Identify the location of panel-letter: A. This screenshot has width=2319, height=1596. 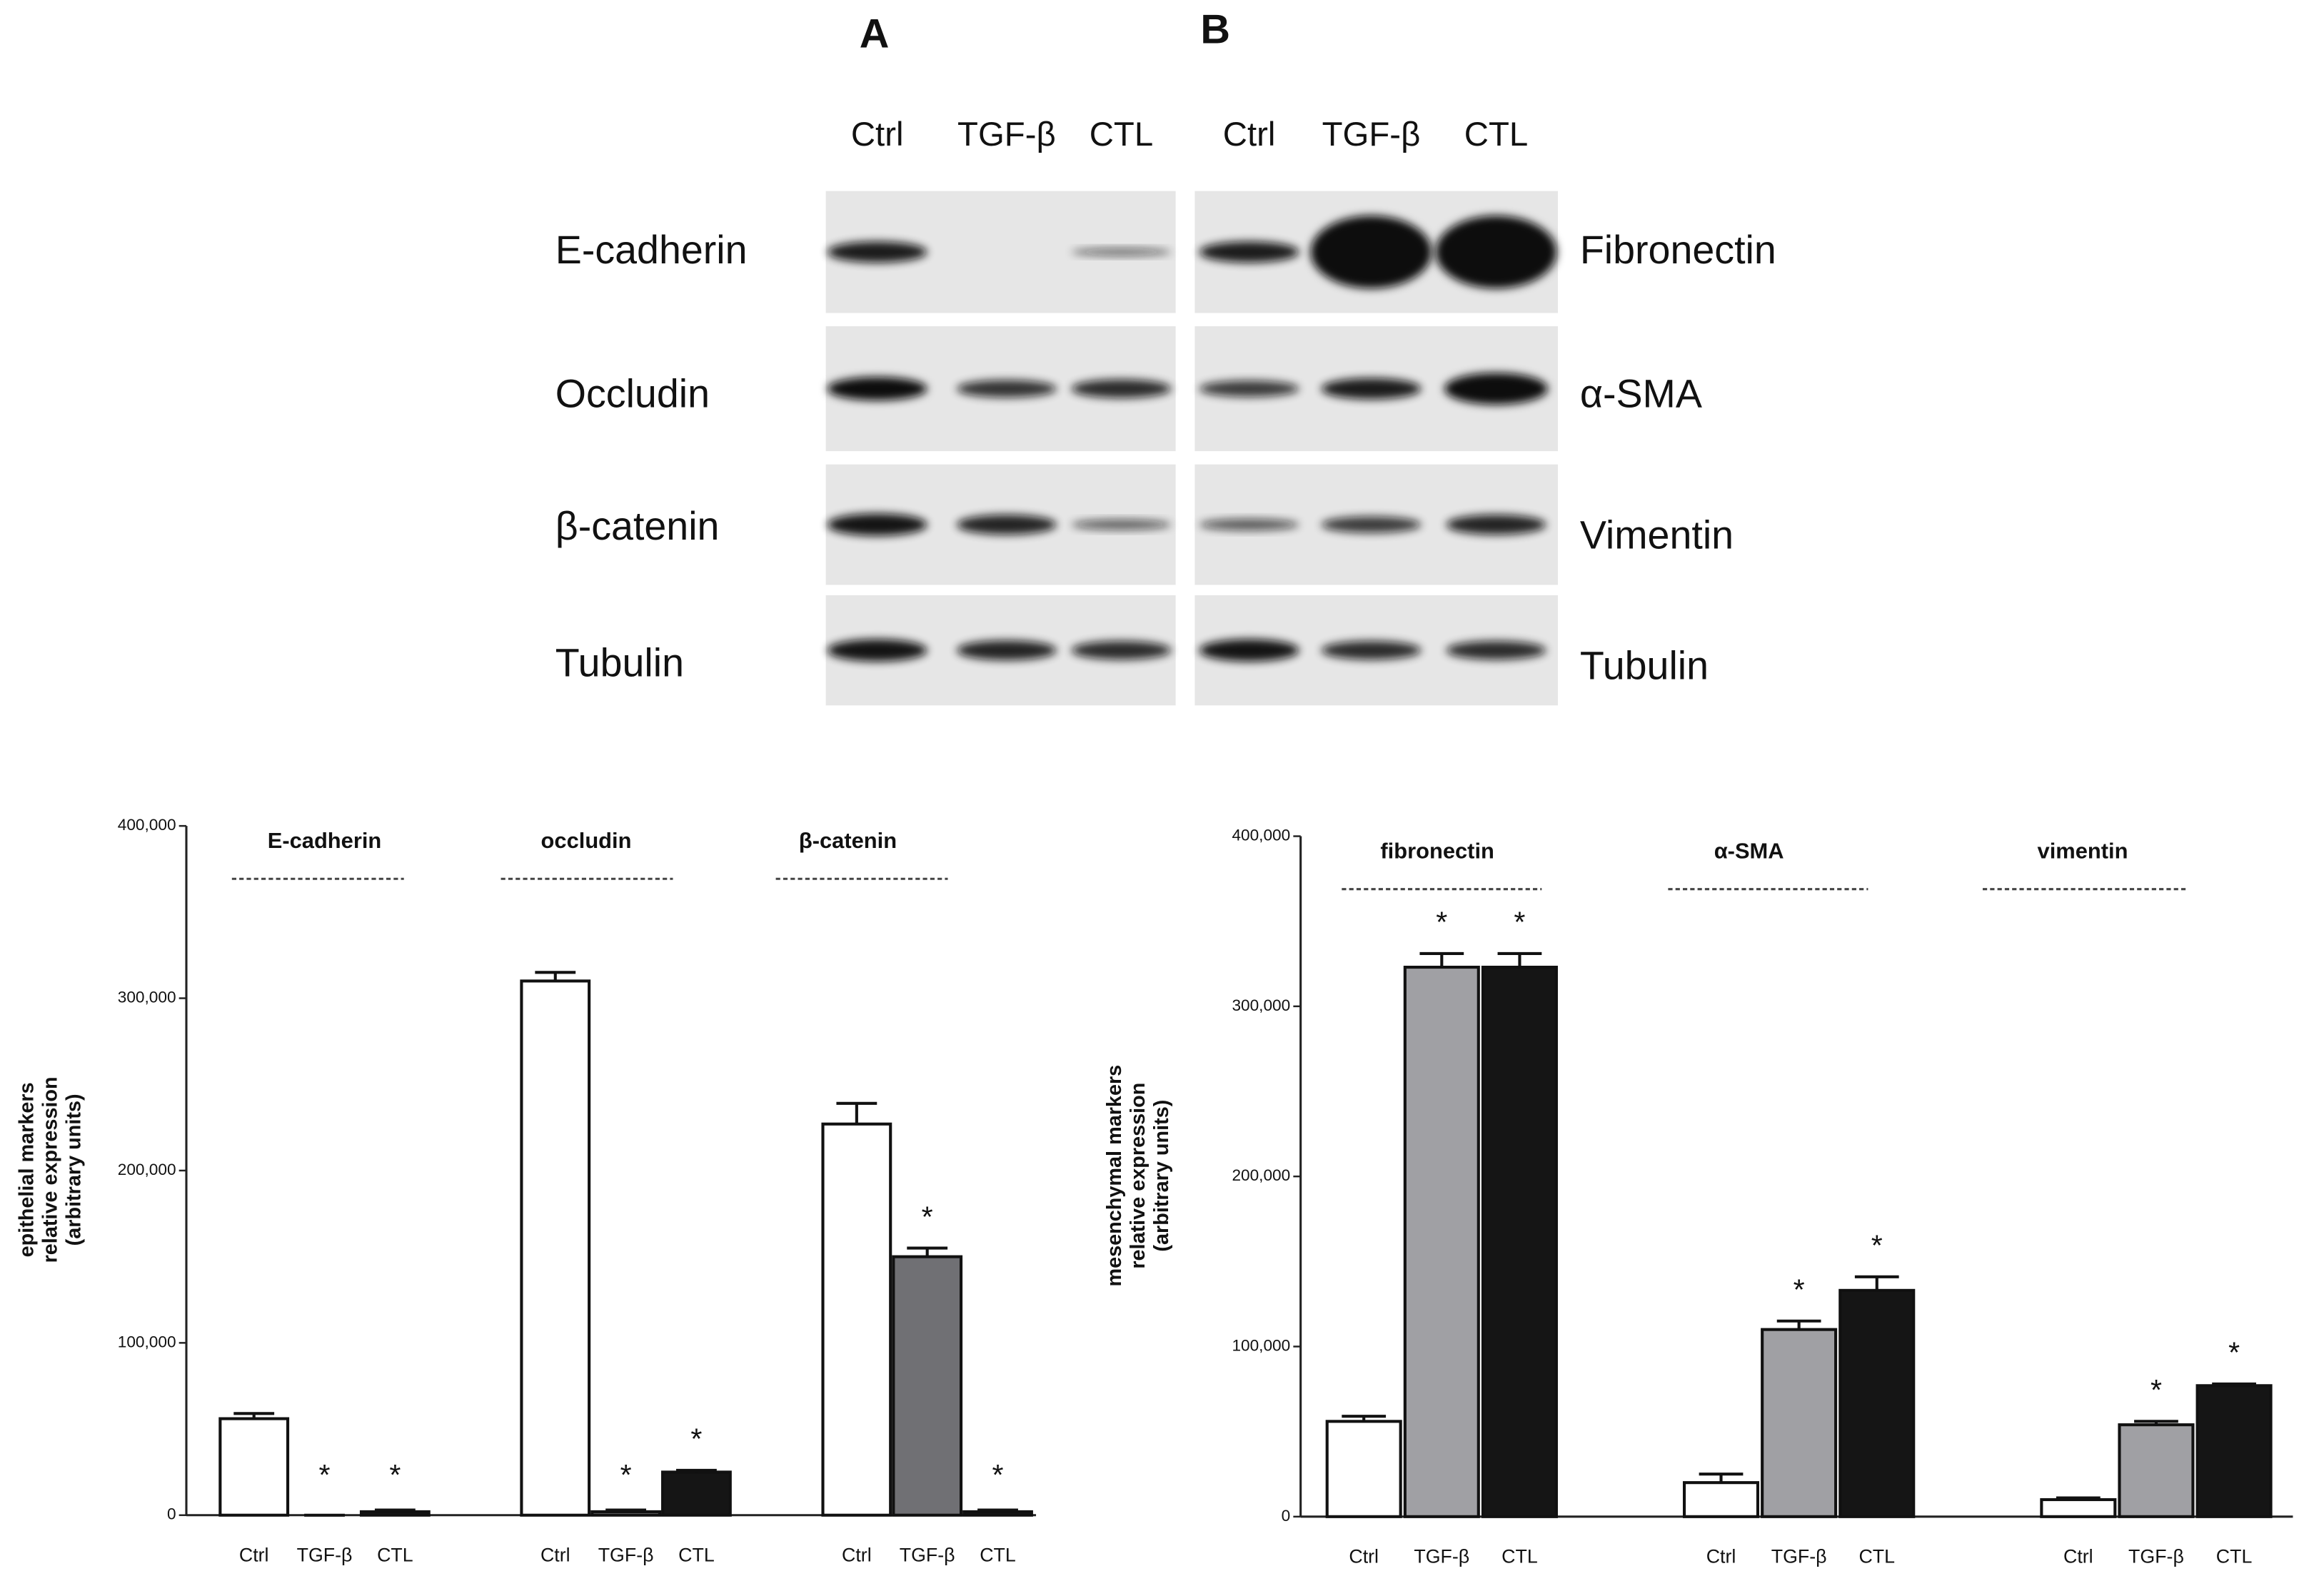
(875, 34).